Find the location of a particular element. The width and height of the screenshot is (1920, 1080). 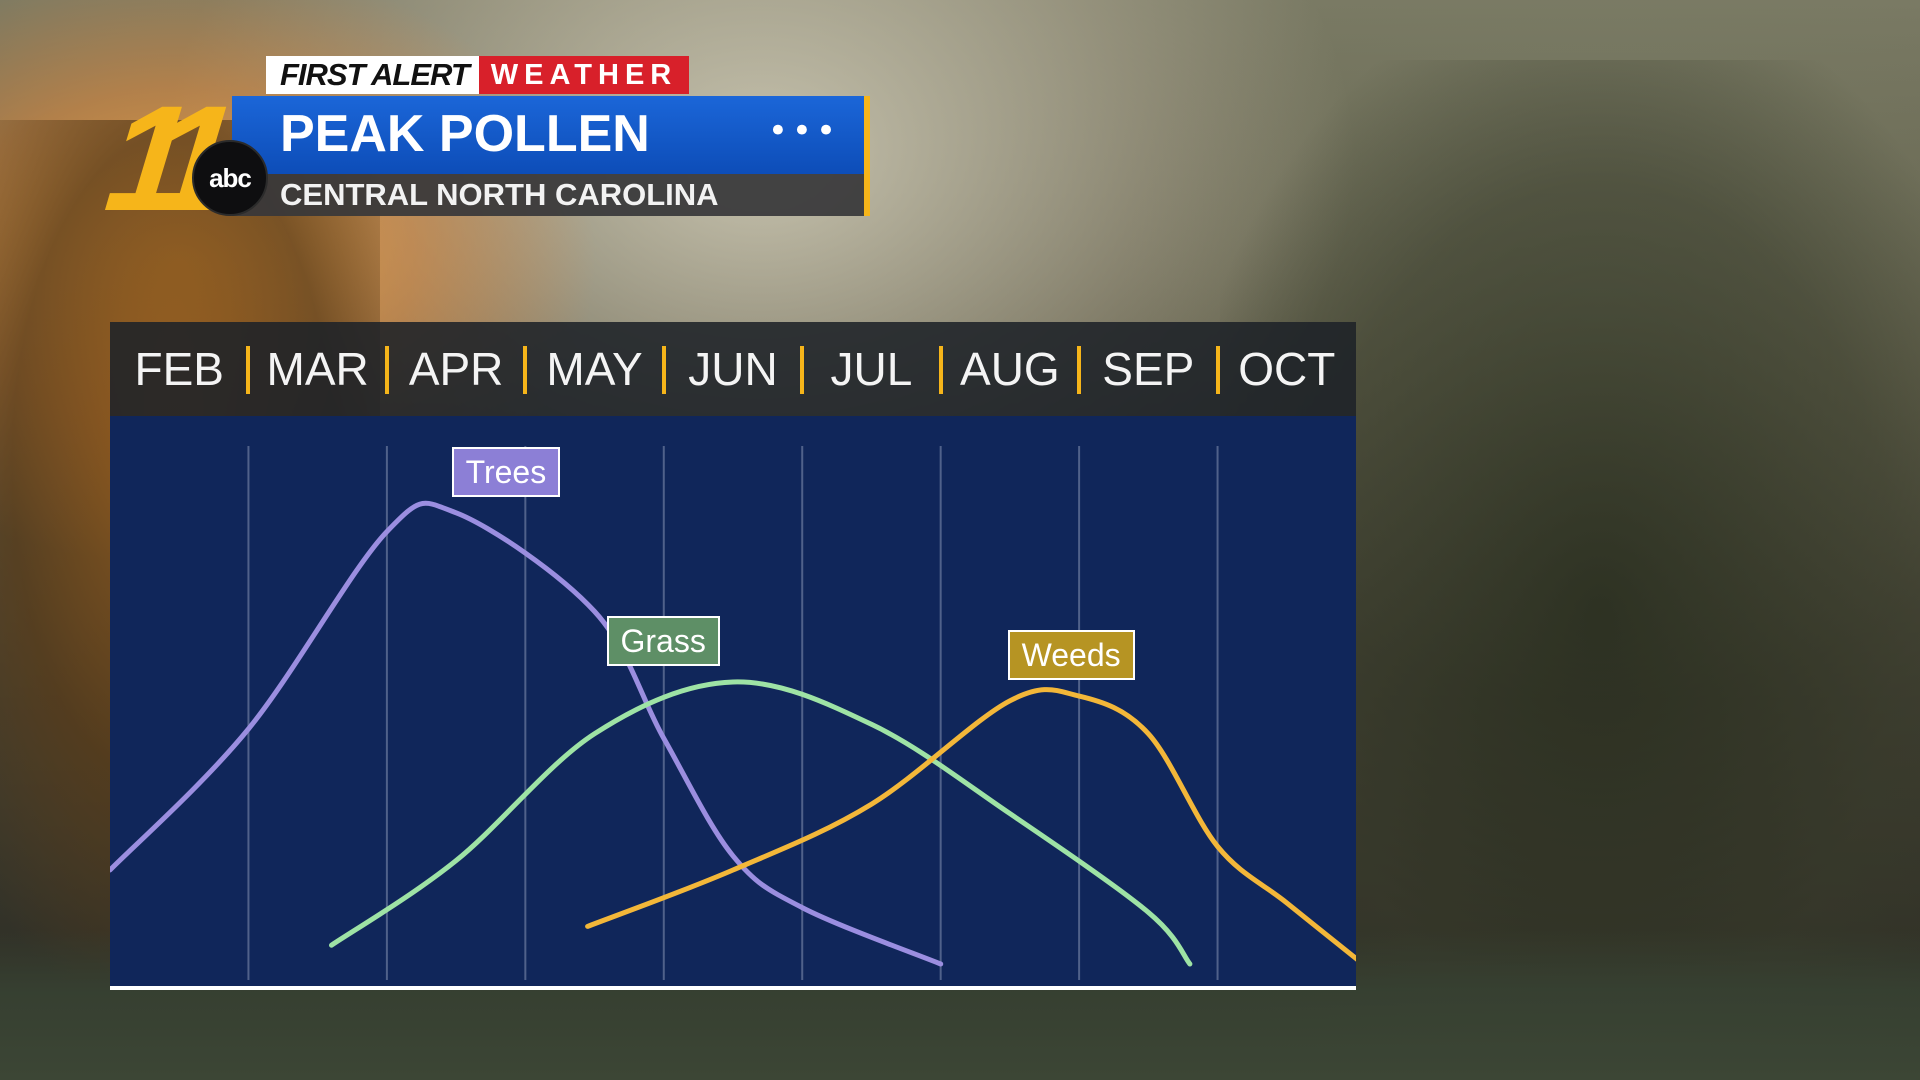

x-tick-label-may: MAY is located at coordinates (594, 369).